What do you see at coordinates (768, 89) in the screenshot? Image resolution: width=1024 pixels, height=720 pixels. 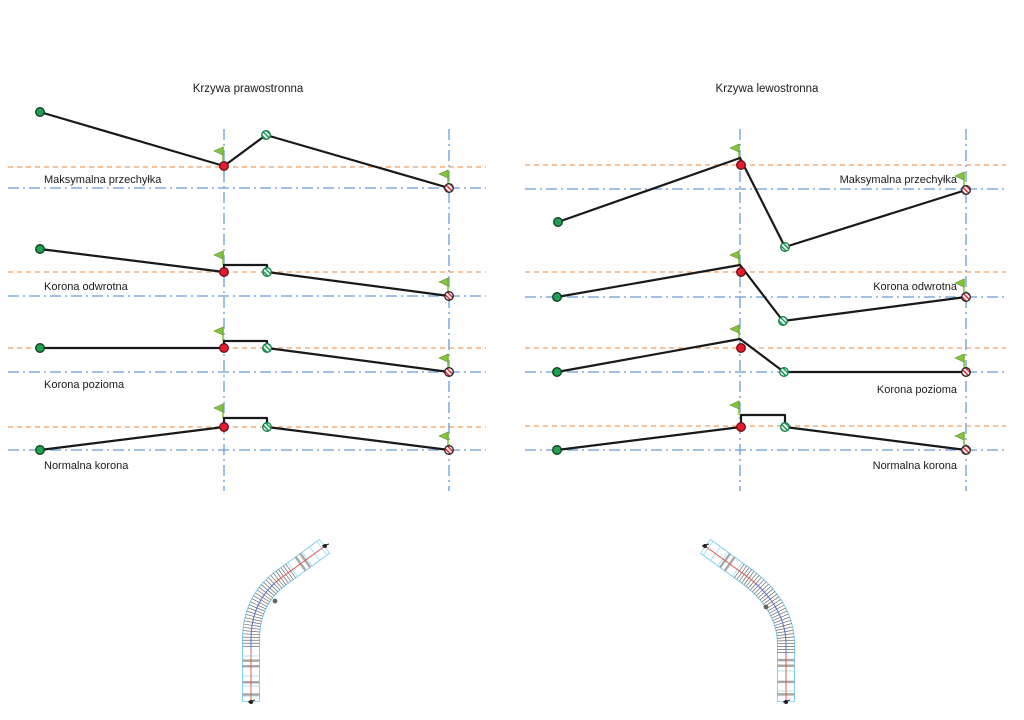 I see `panel-title-left-curve: Krzywa lewostronna` at bounding box center [768, 89].